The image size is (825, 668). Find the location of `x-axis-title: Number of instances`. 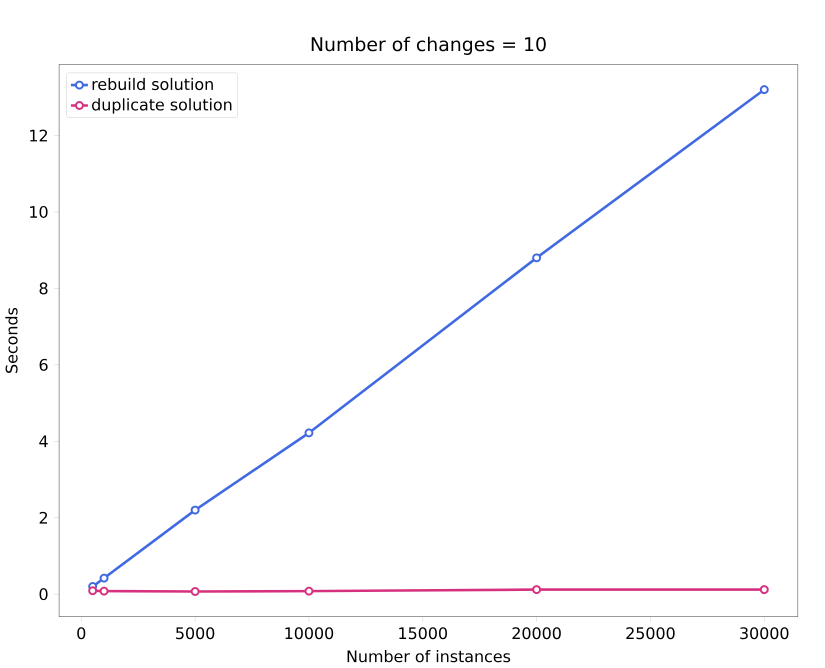

x-axis-title: Number of instances is located at coordinates (429, 656).